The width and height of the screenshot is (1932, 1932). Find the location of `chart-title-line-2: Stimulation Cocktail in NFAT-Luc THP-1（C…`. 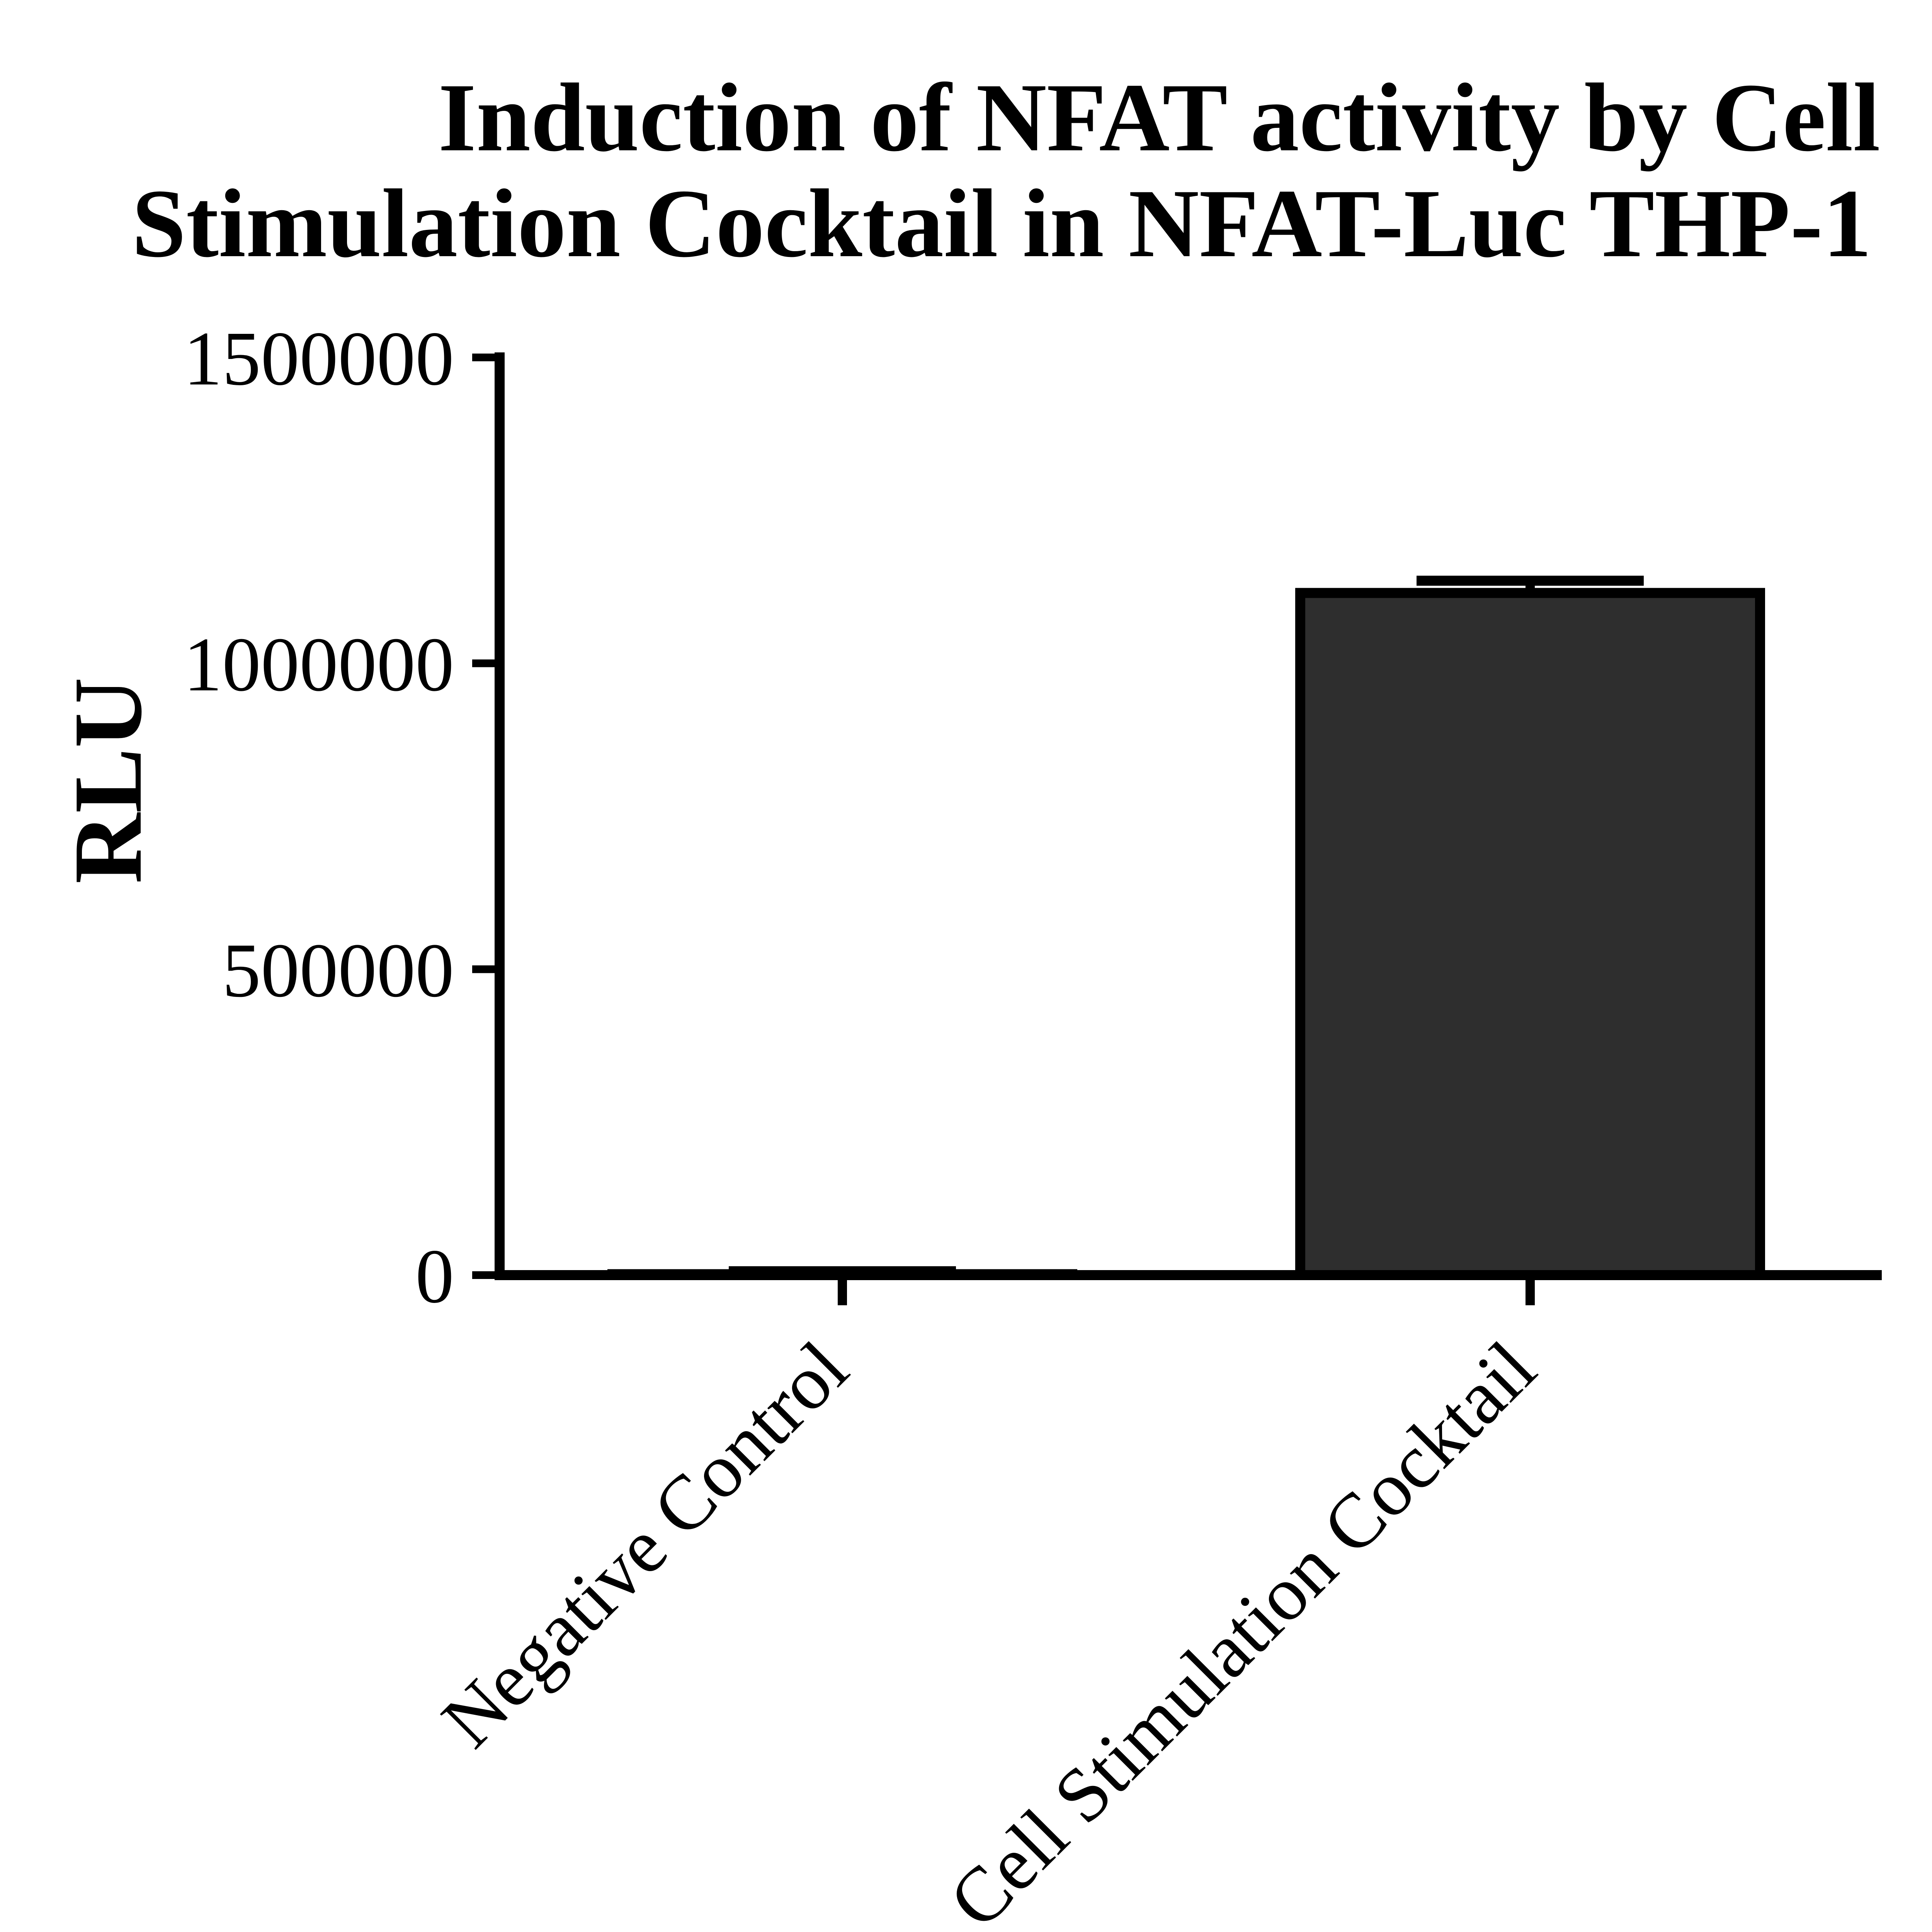

chart-title-line-2: Stimulation Cocktail in NFAT-Luc THP-1（C… is located at coordinates (1032, 223).